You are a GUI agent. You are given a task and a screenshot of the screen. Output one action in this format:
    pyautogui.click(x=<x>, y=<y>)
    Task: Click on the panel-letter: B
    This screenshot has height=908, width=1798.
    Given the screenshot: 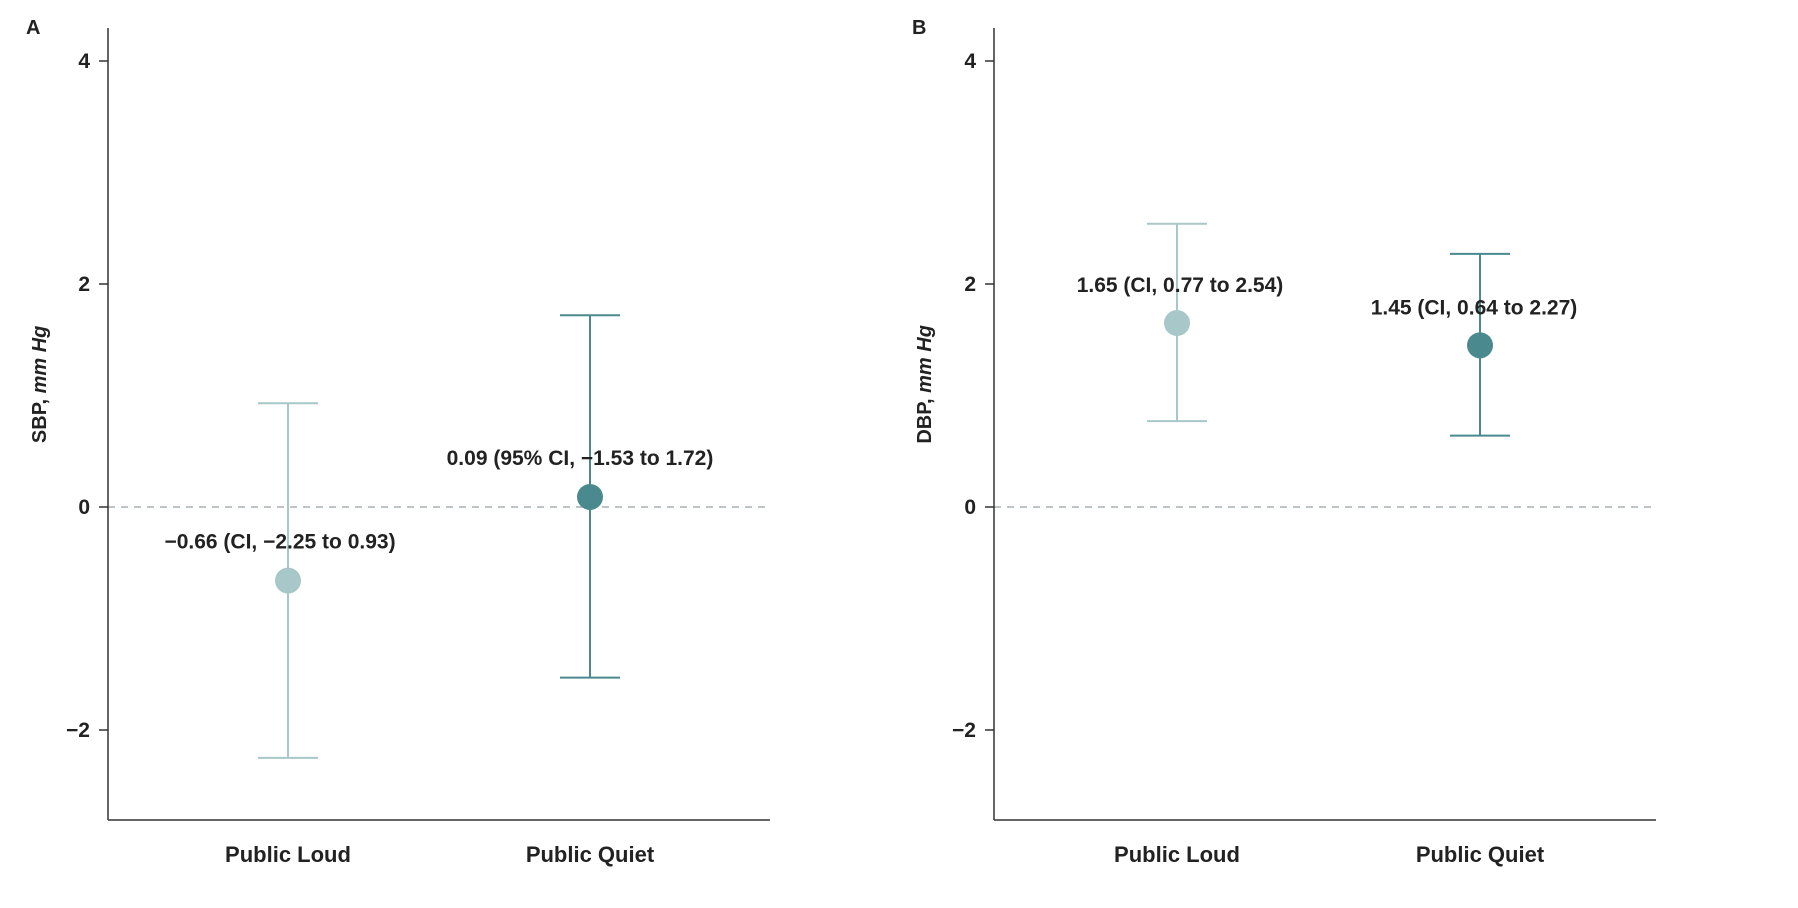 What is the action you would take?
    pyautogui.click(x=919, y=28)
    